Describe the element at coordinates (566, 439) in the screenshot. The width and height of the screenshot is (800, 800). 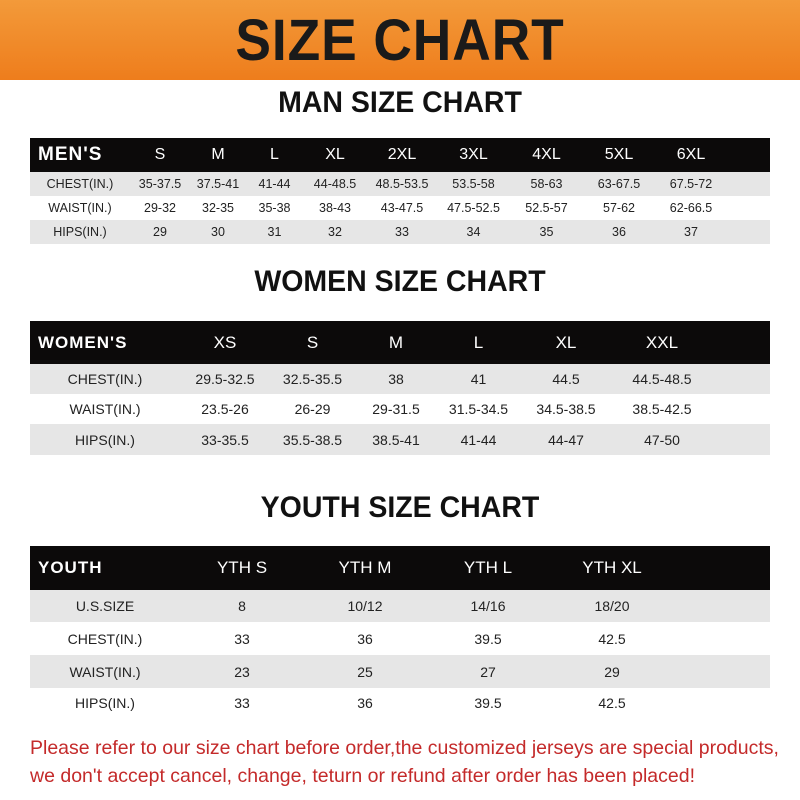
I see `measurement-value: 44-47` at that location.